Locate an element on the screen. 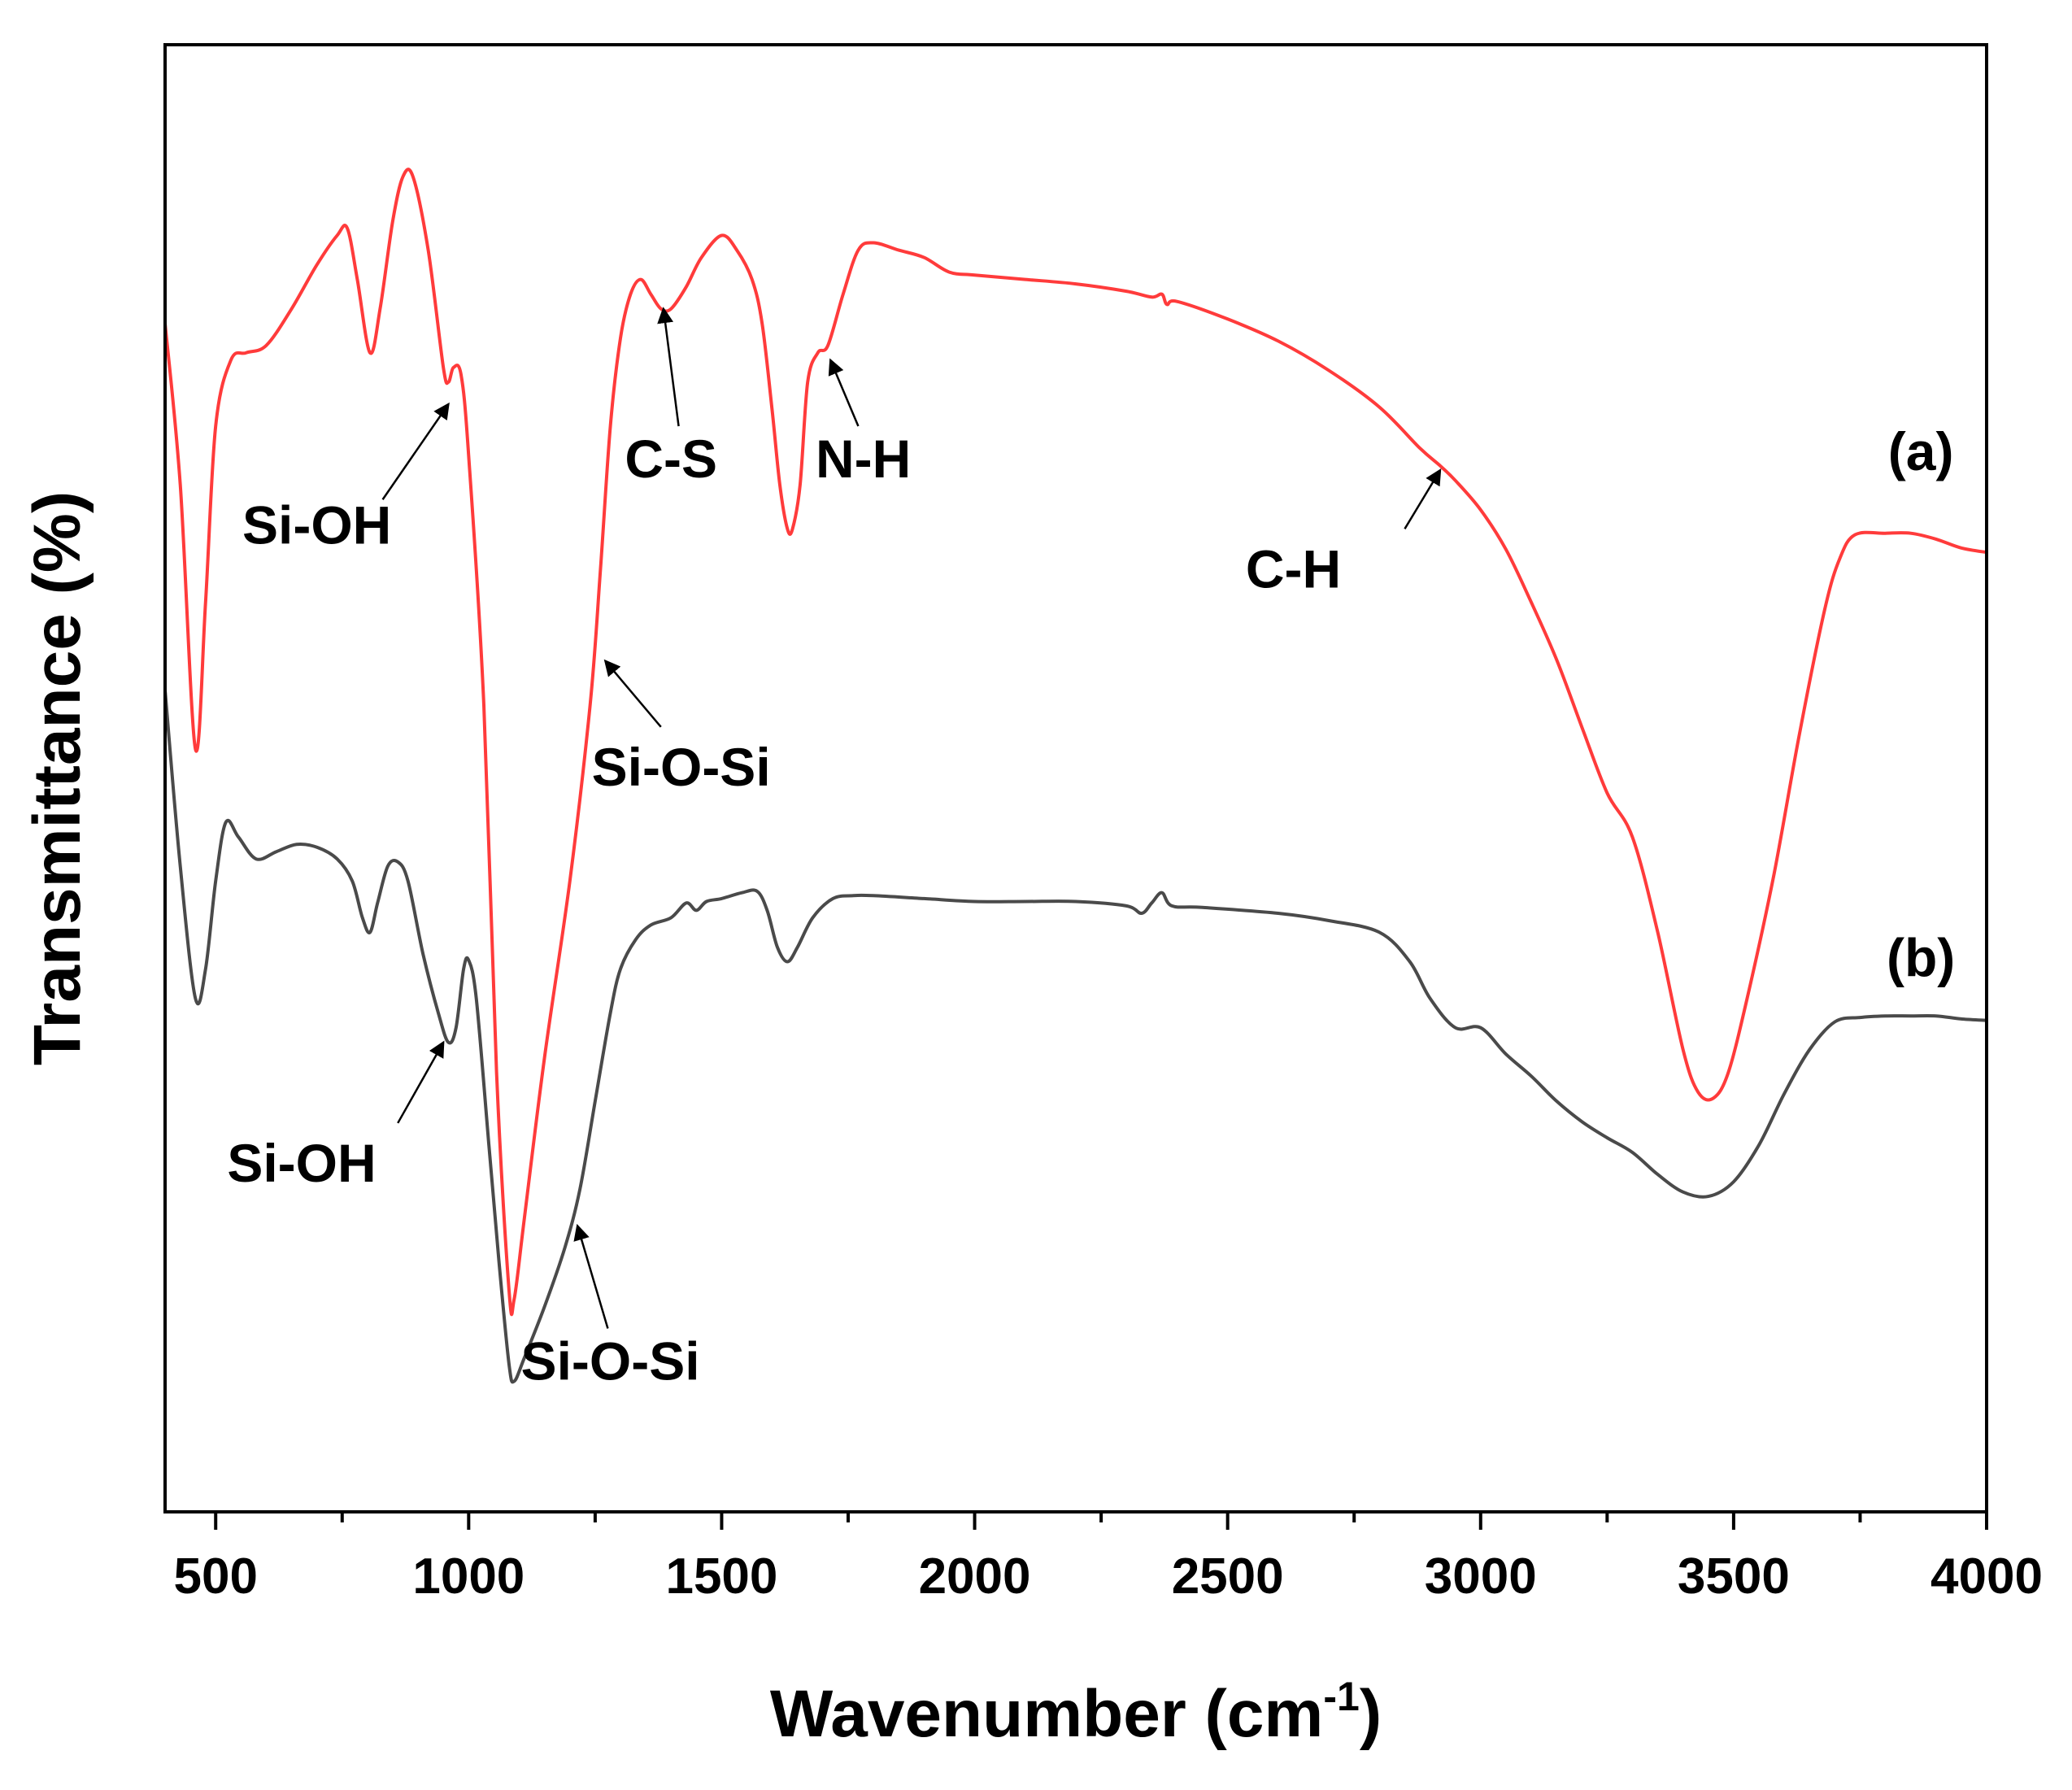  y-axis-label: Transmittance (%) is located at coordinates (57, 778).